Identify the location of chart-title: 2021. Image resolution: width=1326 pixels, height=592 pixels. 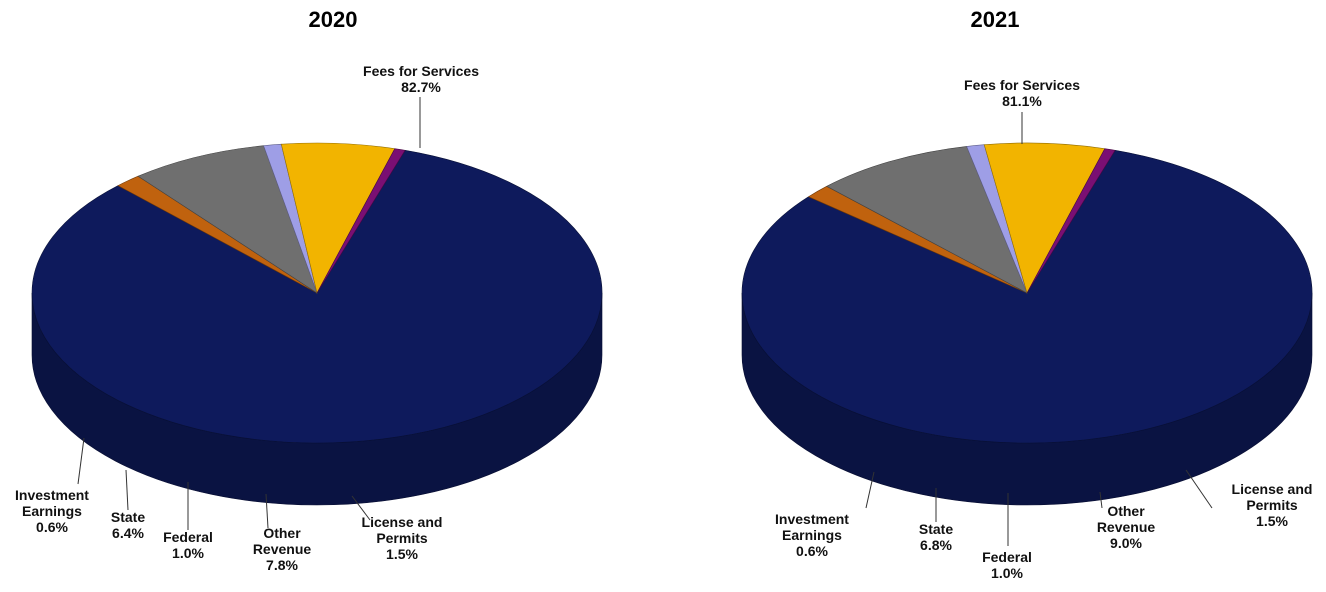
(995, 19).